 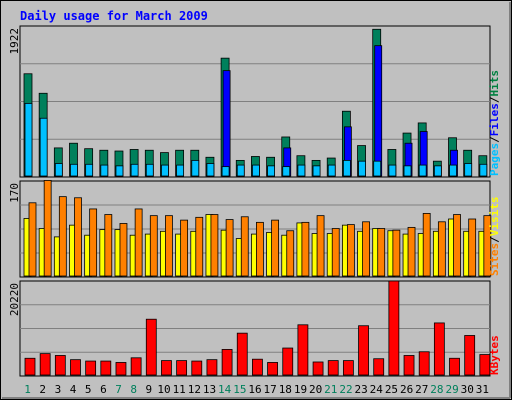 What do you see at coordinates (406, 389) in the screenshot?
I see `day-label-26: 26` at bounding box center [406, 389].